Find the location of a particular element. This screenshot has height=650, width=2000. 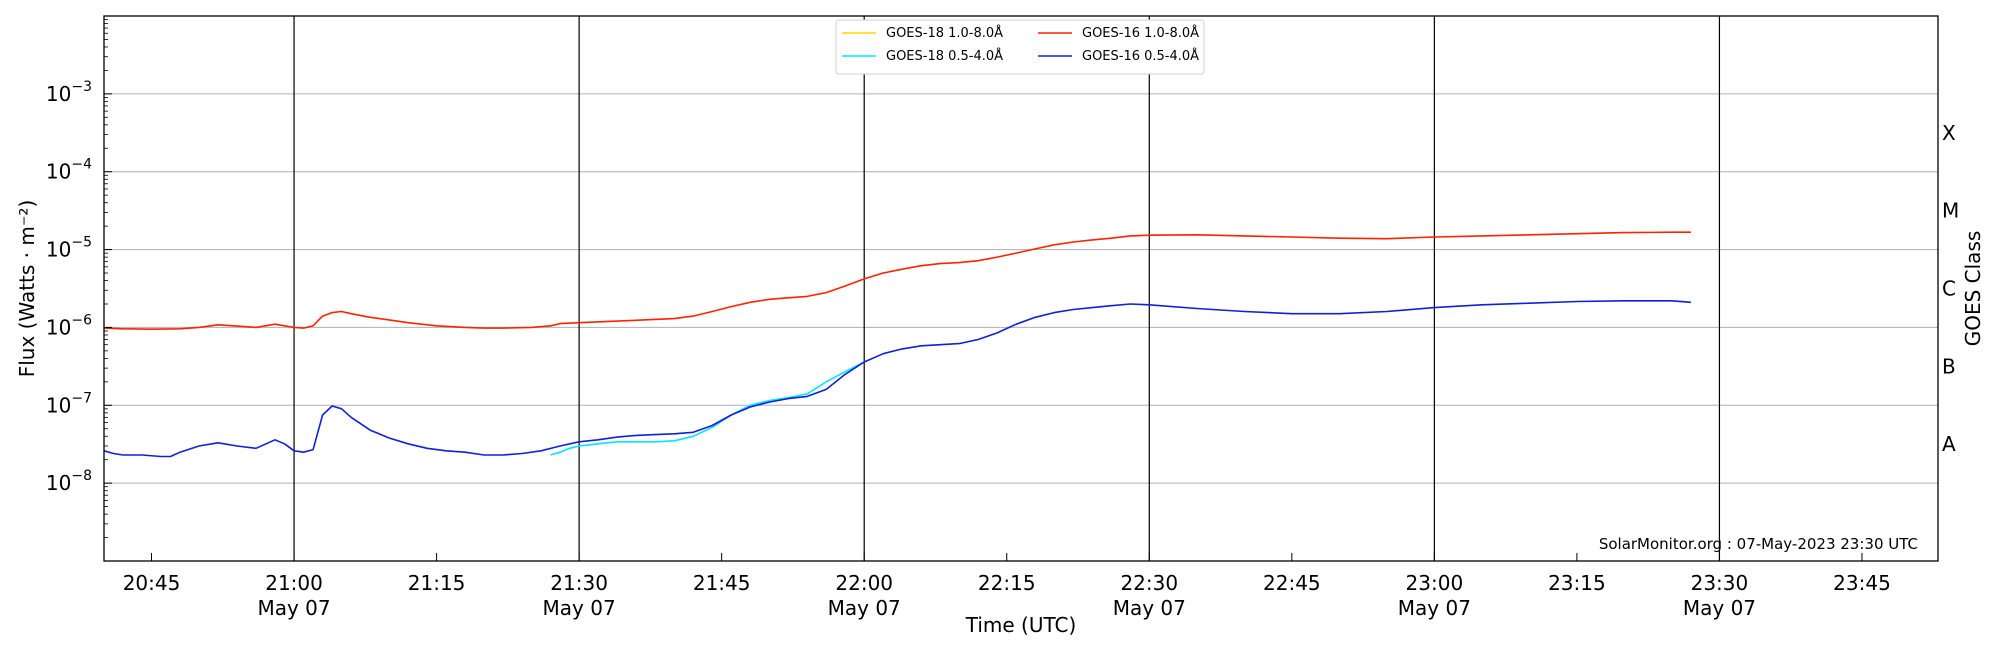

y-tick-label: 10⁻⁴ is located at coordinates (69, 170).